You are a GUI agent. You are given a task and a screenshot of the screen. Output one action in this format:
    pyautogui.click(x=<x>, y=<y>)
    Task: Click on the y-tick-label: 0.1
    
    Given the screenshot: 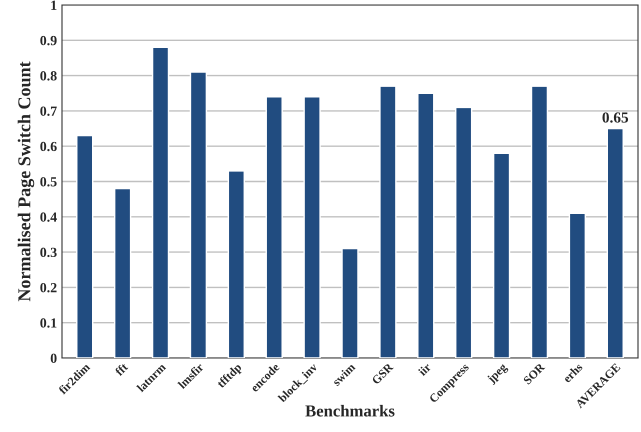 What is the action you would take?
    pyautogui.click(x=48, y=323)
    